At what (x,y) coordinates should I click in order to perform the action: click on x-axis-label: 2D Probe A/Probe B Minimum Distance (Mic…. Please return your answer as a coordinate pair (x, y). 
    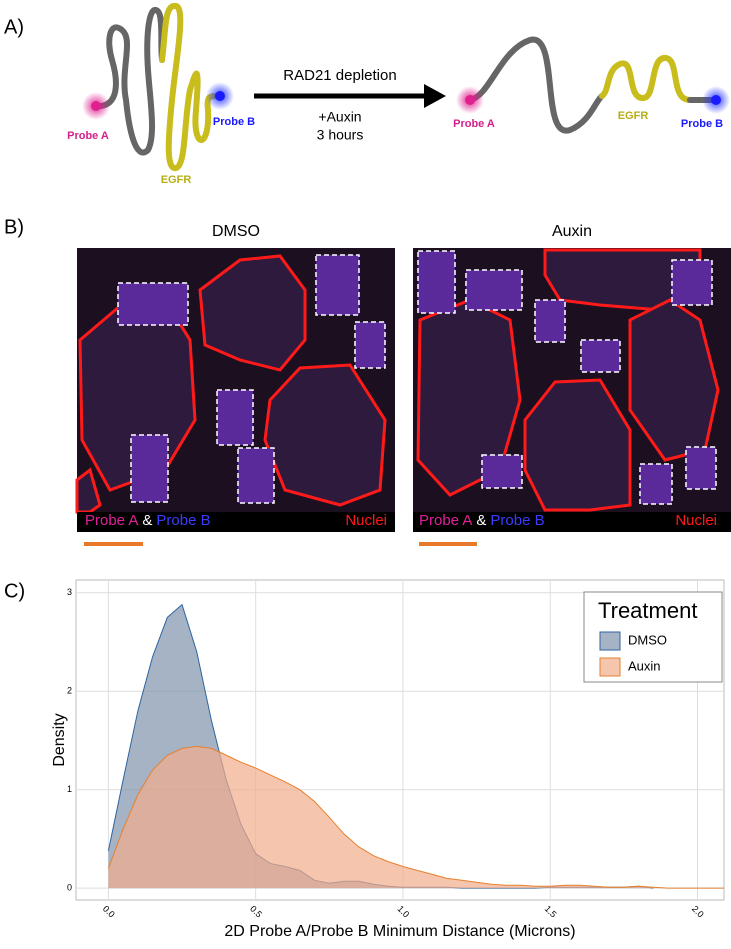
    Looking at the image, I should click on (399, 931).